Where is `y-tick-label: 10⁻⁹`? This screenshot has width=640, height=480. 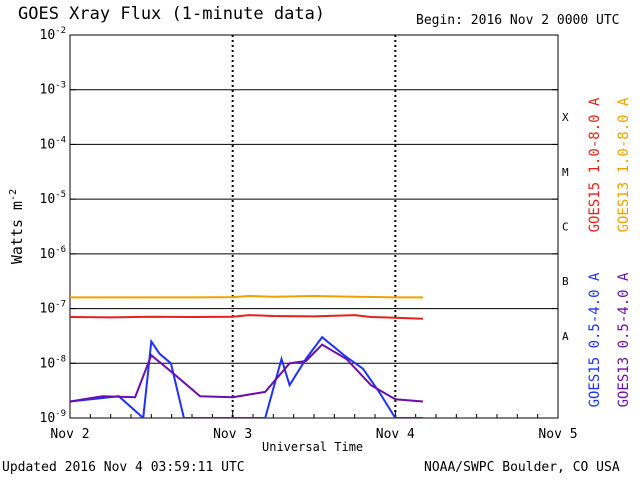 y-tick-label: 10⁻⁹ is located at coordinates (53, 417).